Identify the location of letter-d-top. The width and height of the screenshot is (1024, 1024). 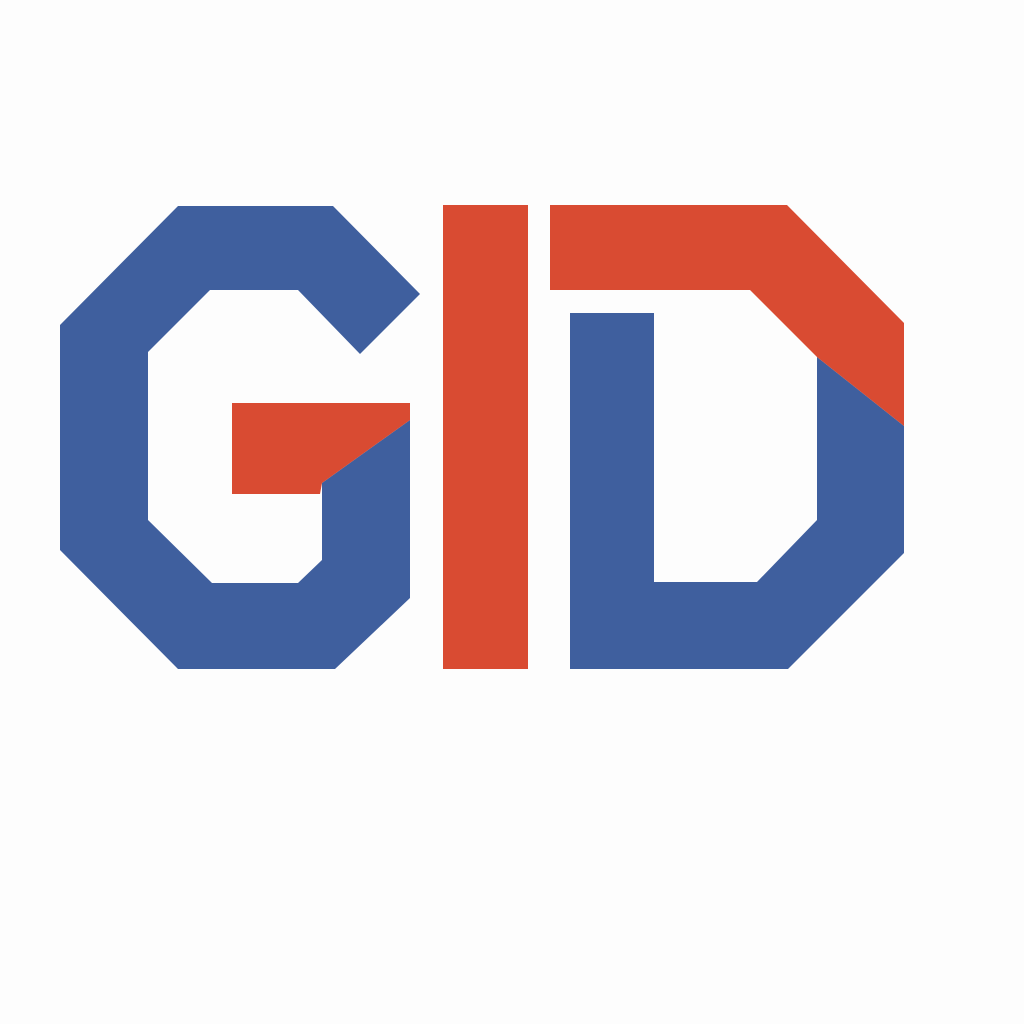
(727, 315).